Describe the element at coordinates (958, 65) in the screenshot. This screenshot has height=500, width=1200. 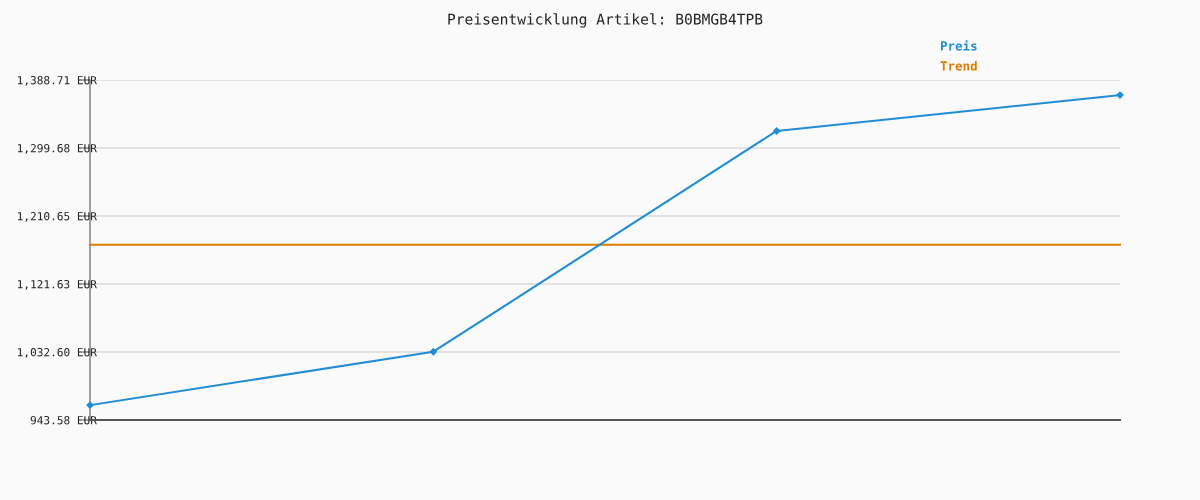
I see `text: Trend` at that location.